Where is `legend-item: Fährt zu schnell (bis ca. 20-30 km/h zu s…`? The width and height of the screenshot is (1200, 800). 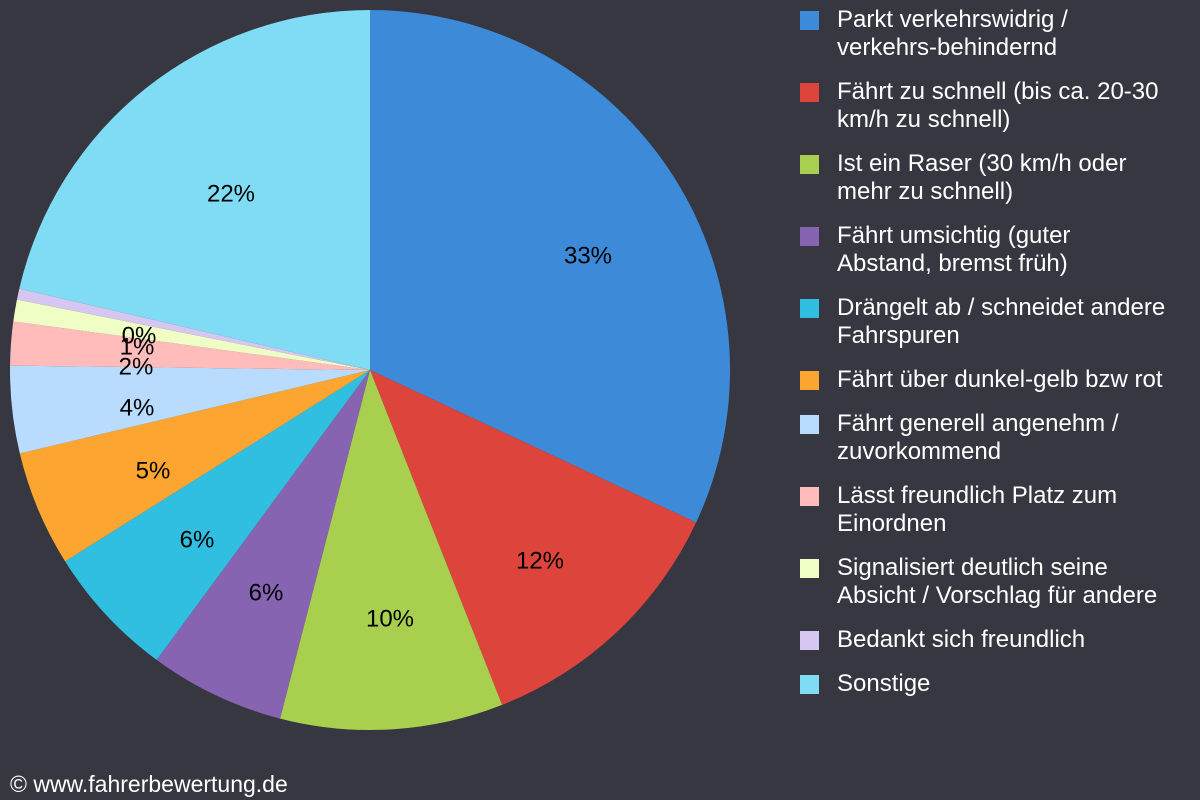 legend-item: Fährt zu schnell (bis ca. 20-30 km/h zu s… is located at coordinates (1000, 106).